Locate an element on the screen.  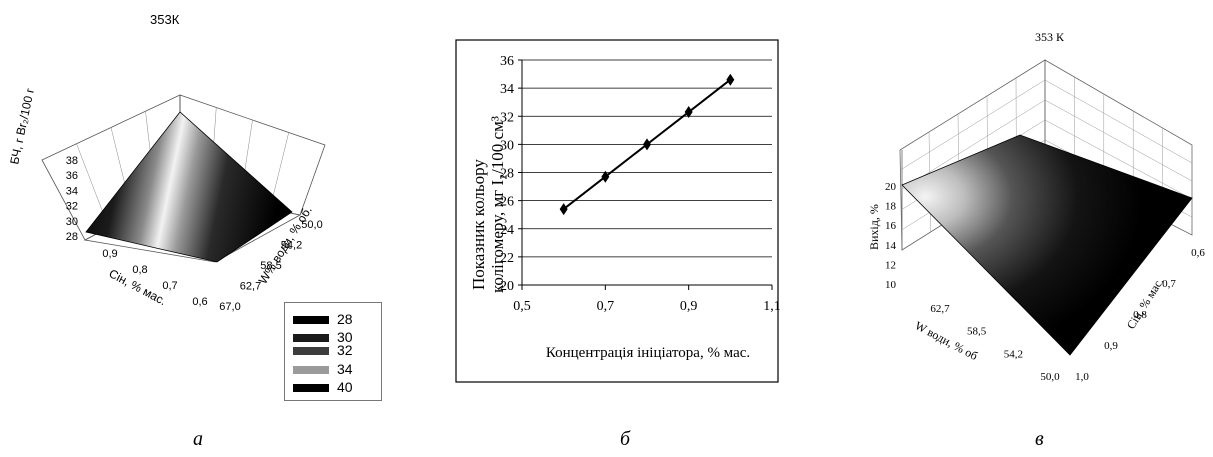
chart-a-y-tick-label: 67,0 is located at coordinates (229, 307).